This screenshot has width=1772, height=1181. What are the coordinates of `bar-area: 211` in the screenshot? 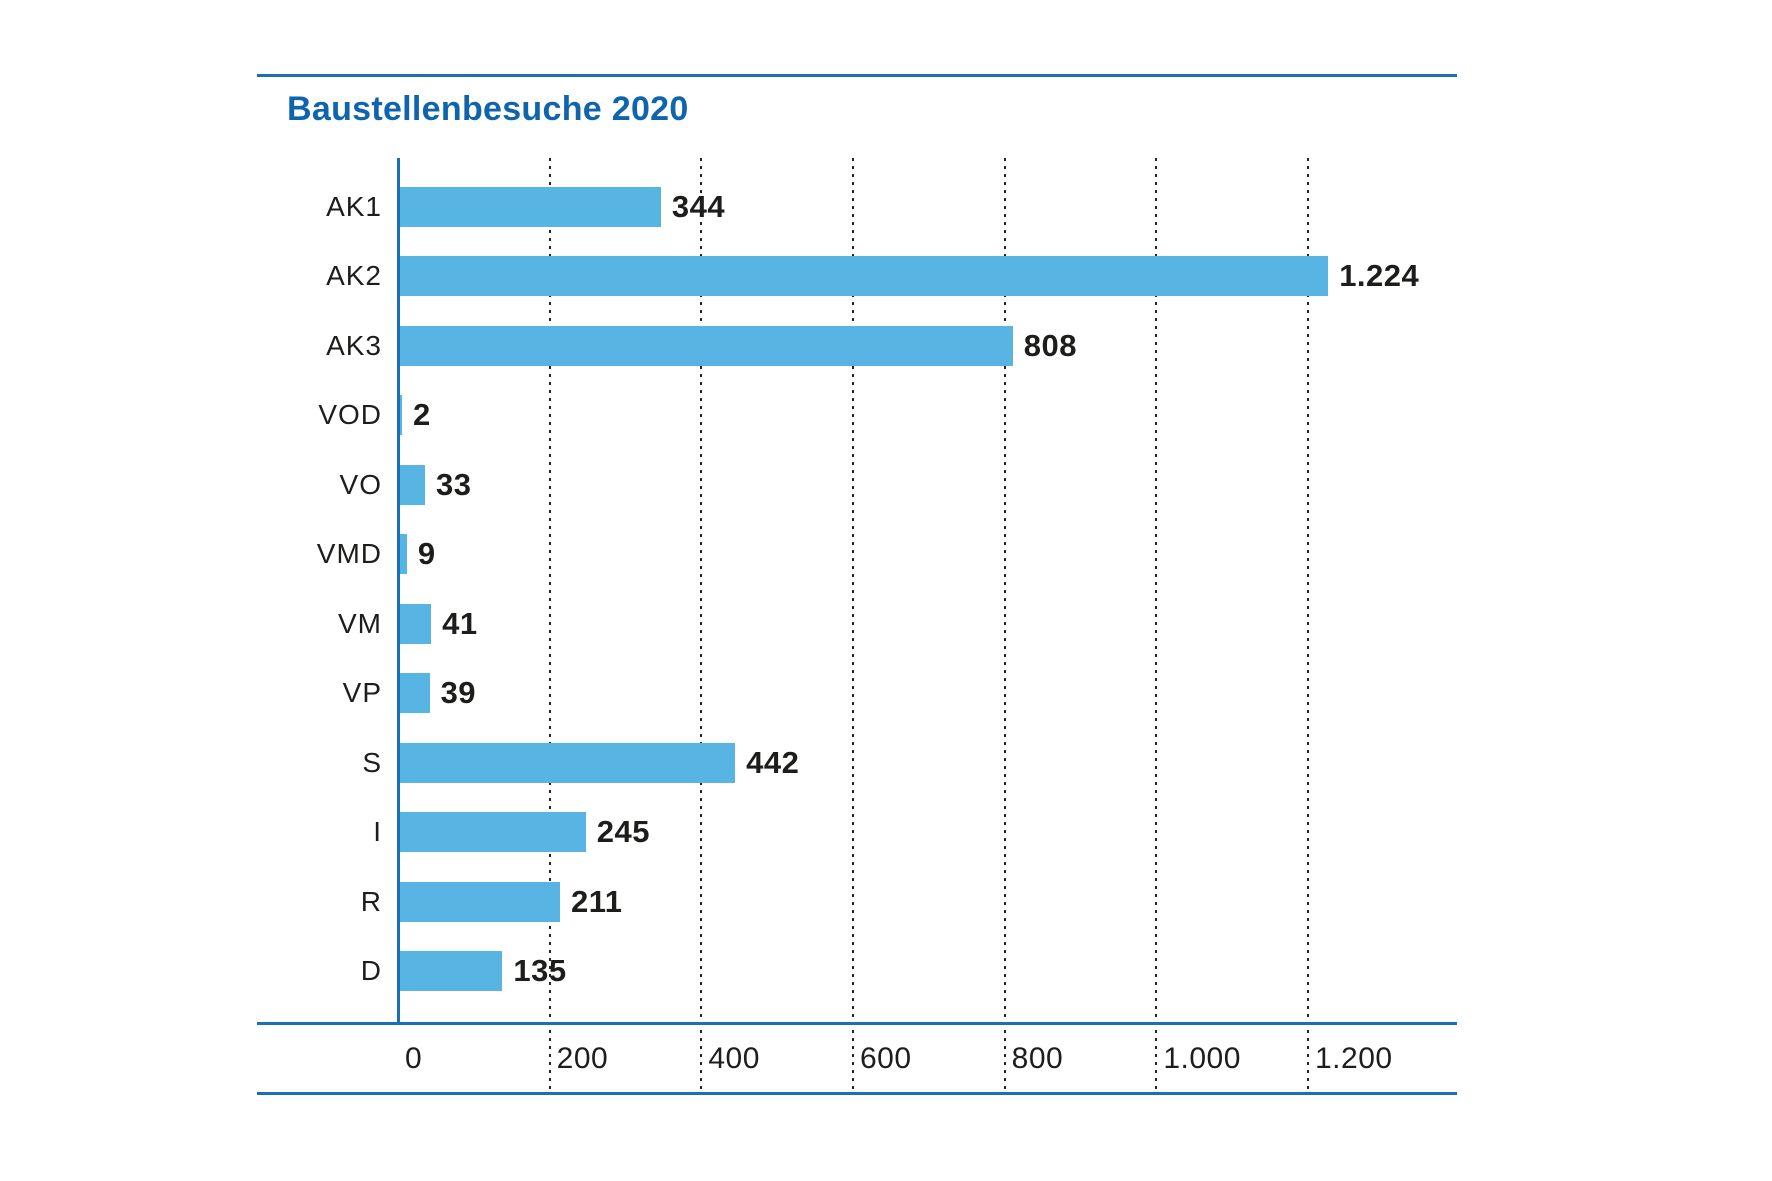 It's located at (928, 901).